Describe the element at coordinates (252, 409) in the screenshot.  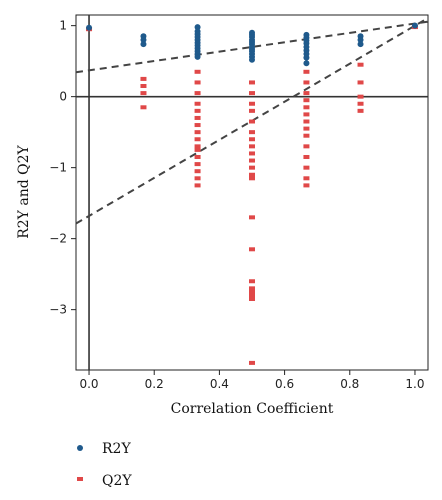
I see `x-axis-title: Correlation Coefficient` at that location.